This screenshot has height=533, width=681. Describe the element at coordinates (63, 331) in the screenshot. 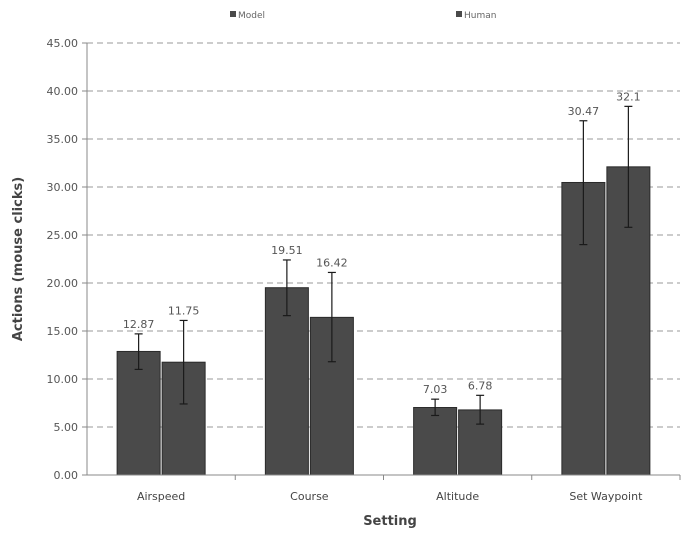

I see `y-tick-label: 15.00` at that location.